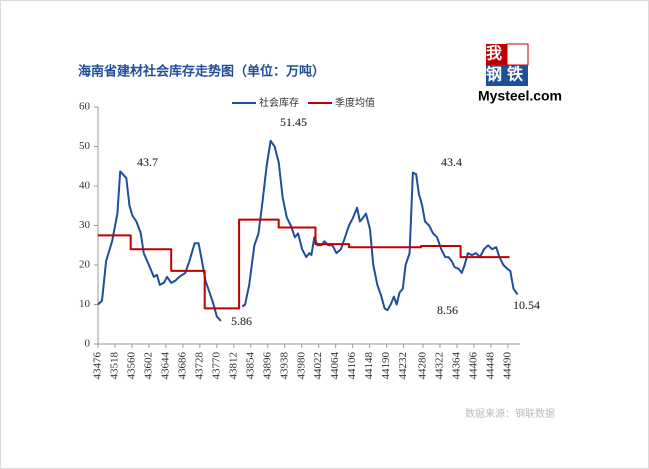 This screenshot has height=469, width=649. Describe the element at coordinates (199, 366) in the screenshot. I see `x-tick-label: 43728` at that location.